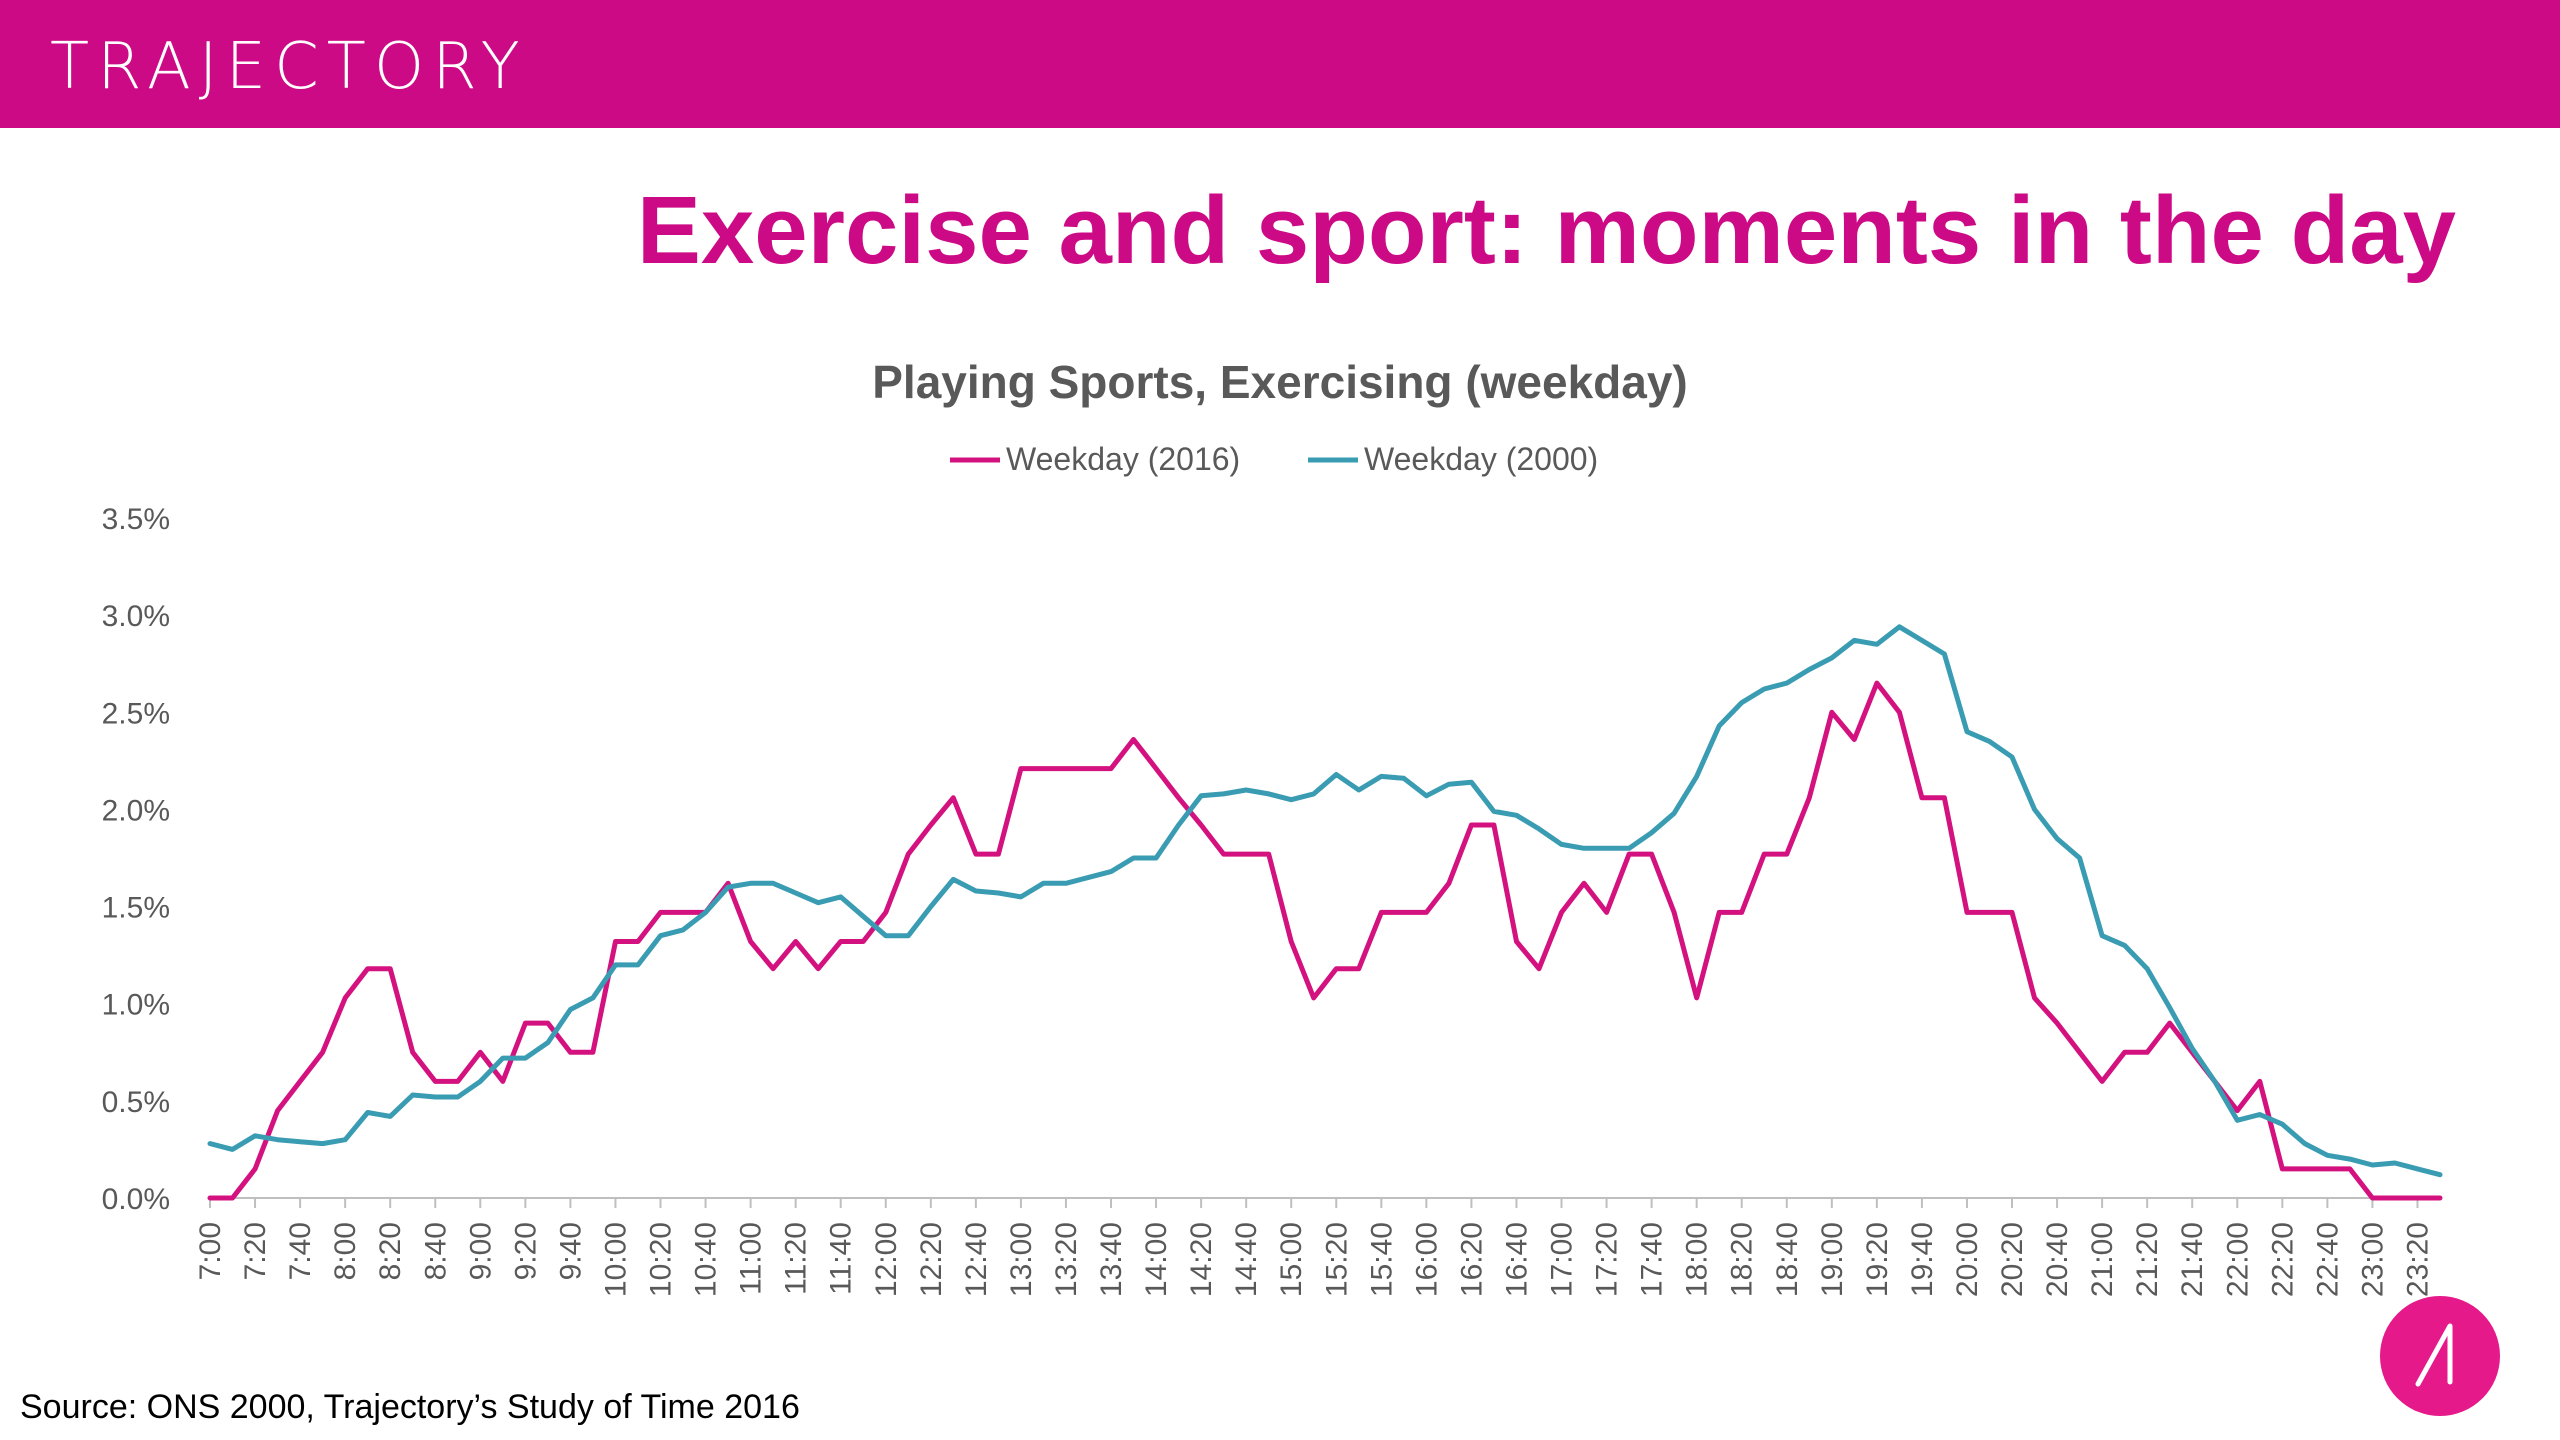 The image size is (2560, 1440). I want to click on x-tick-label: 15:00, so click(1291, 1259).